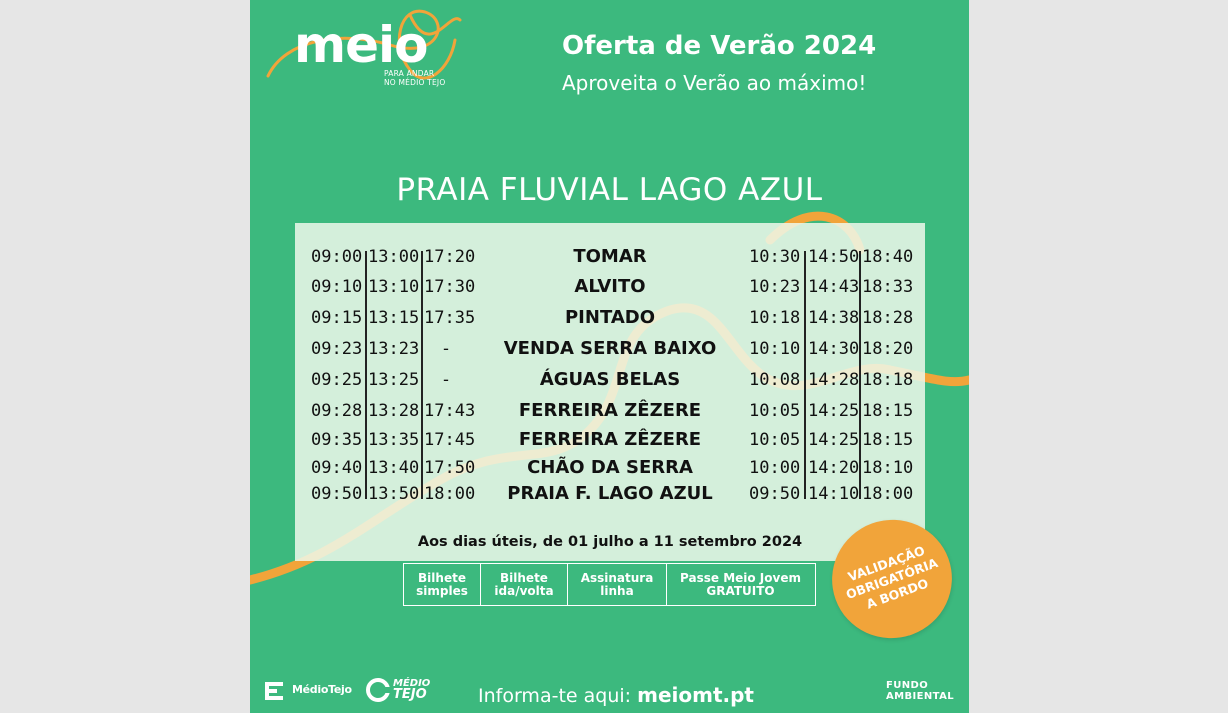 The width and height of the screenshot is (1228, 713). Describe the element at coordinates (775, 494) in the screenshot. I see `return-time: 09:50` at that location.